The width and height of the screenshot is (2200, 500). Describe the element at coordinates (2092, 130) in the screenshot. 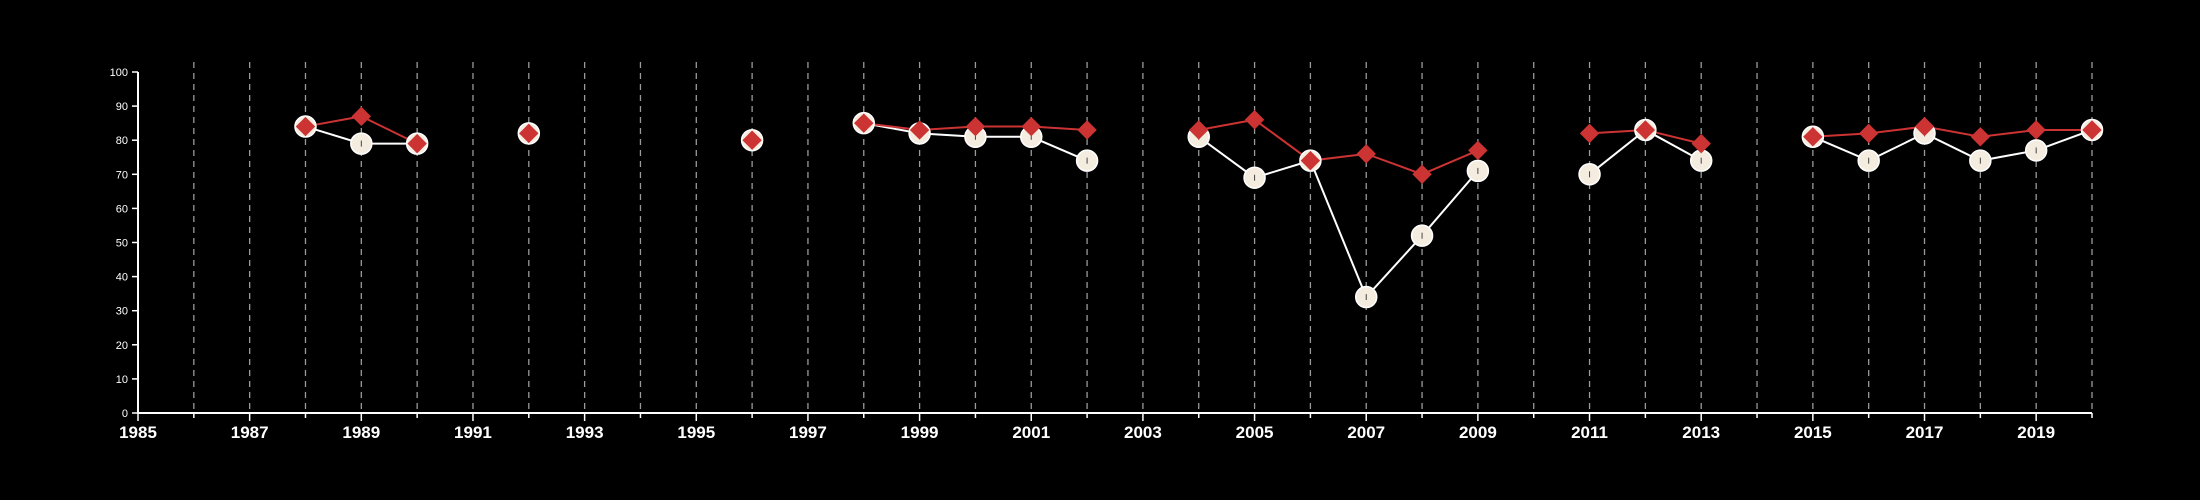

I see `diamond-point-2020` at that location.